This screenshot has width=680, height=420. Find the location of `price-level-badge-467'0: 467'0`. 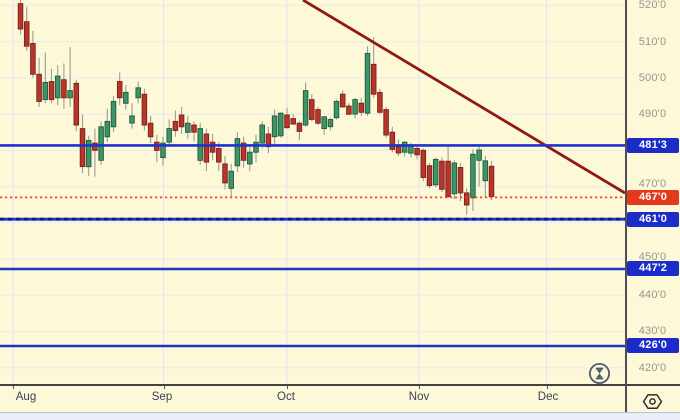

price-level-badge-467'0: 467'0 is located at coordinates (653, 197).